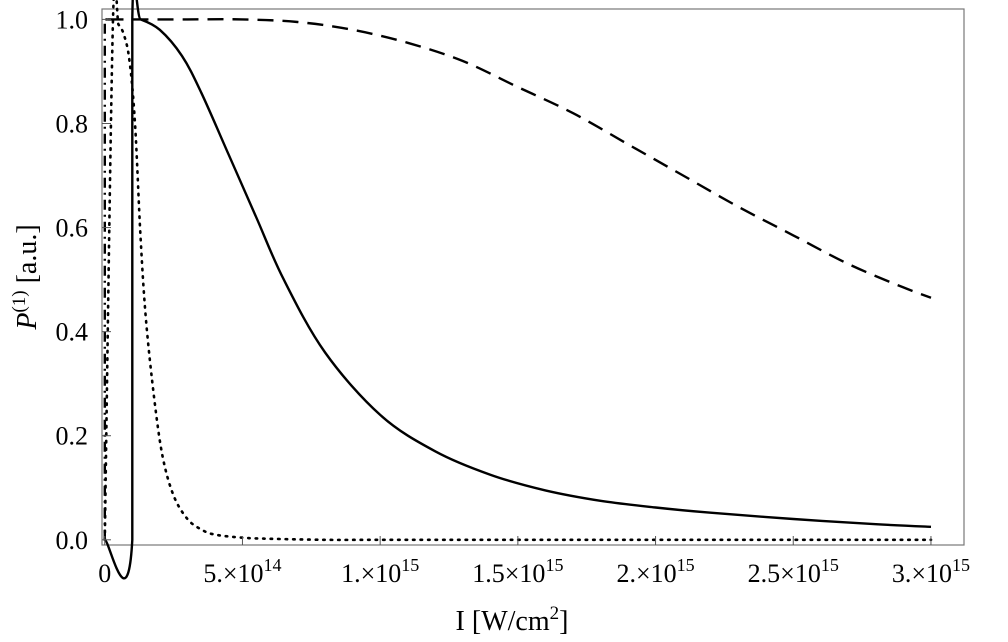  I want to click on x-tick-label: 3.×1015, so click(931, 571).